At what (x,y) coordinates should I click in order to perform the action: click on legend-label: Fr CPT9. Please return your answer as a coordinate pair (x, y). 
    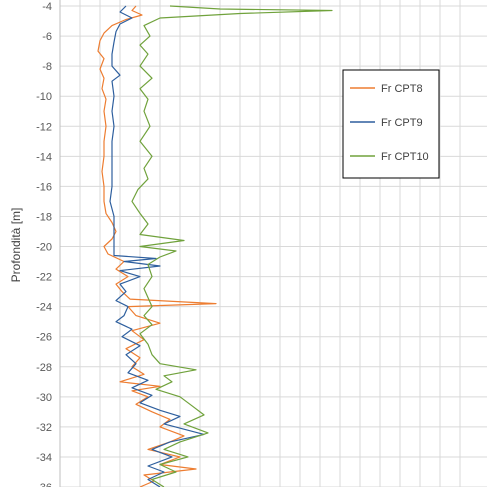
    Looking at the image, I should click on (402, 123).